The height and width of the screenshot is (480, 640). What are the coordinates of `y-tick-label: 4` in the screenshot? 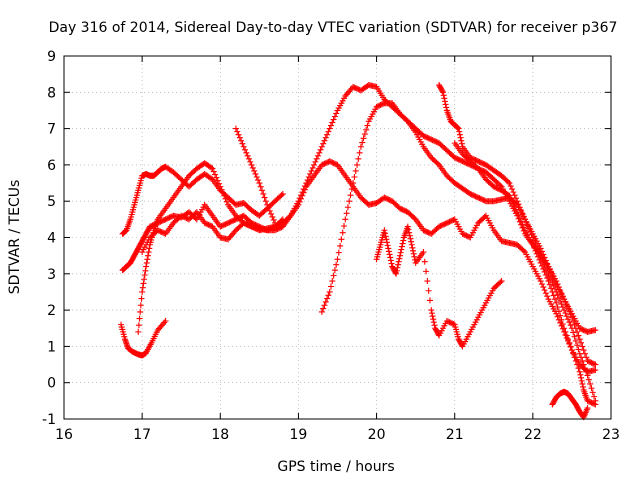 It's located at (51, 239).